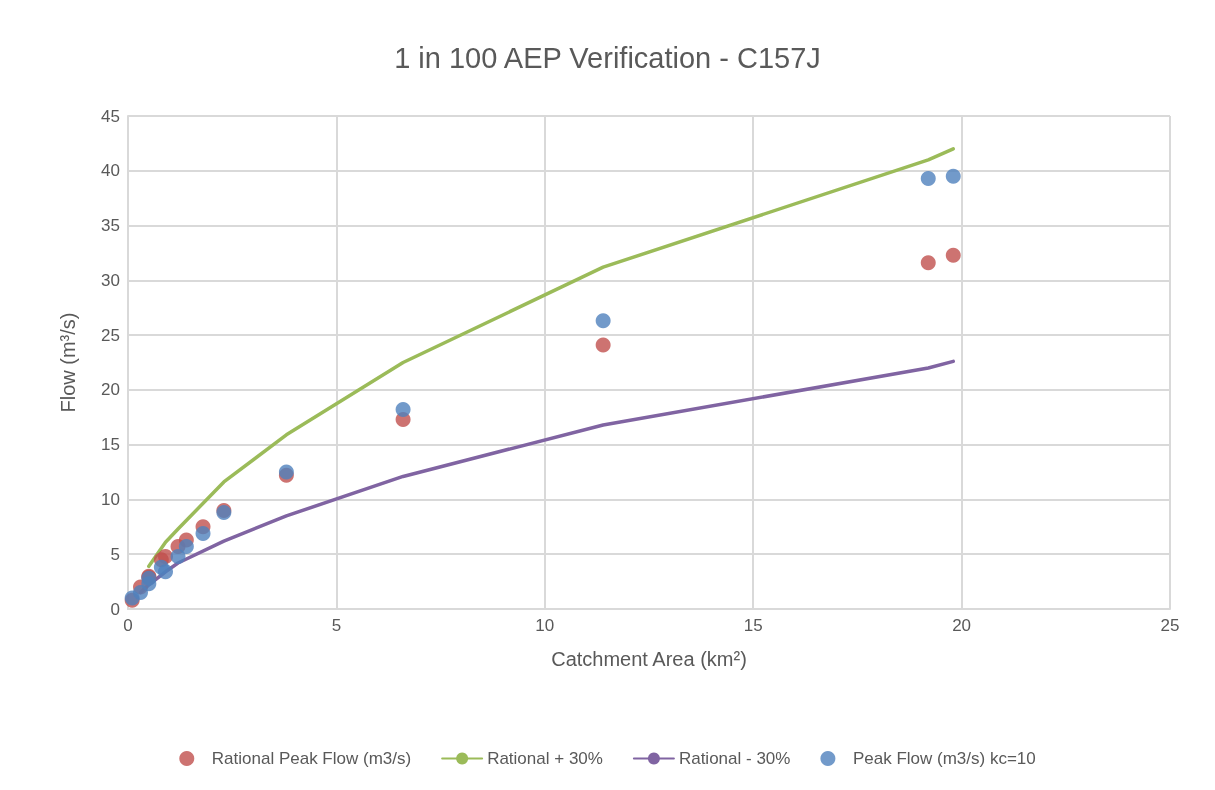  I want to click on y-tick-label: 35, so click(110, 226).